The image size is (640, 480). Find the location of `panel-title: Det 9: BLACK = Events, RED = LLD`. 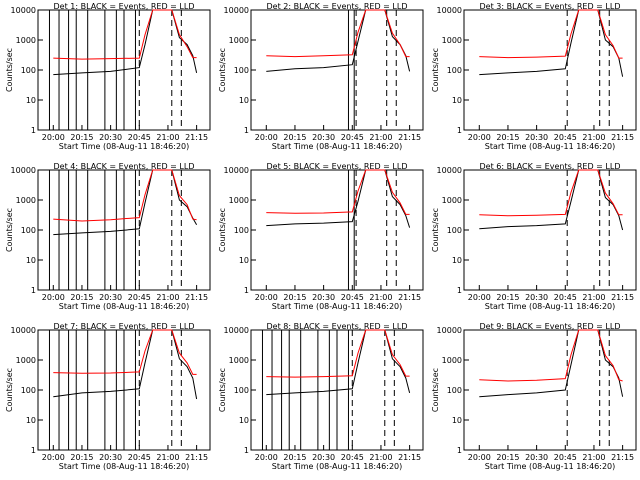

panel-title: Det 9: BLACK = Events, RED = LLD is located at coordinates (550, 326).